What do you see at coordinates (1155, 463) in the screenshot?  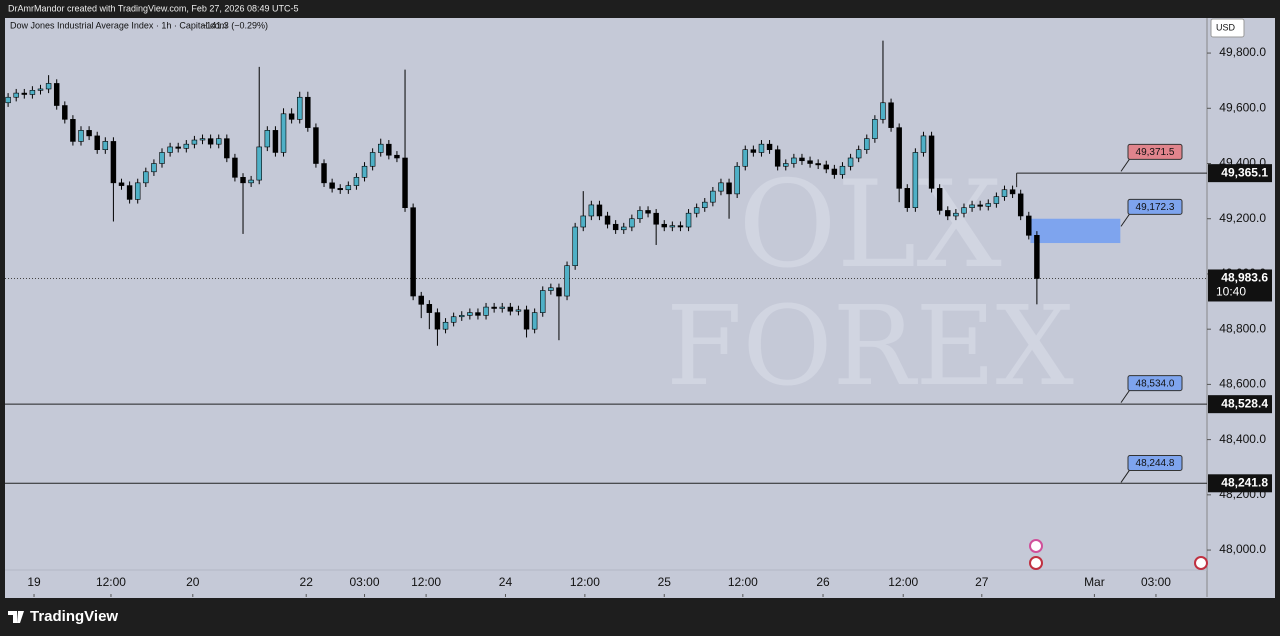 I see `callout-label: 48,244.8` at bounding box center [1155, 463].